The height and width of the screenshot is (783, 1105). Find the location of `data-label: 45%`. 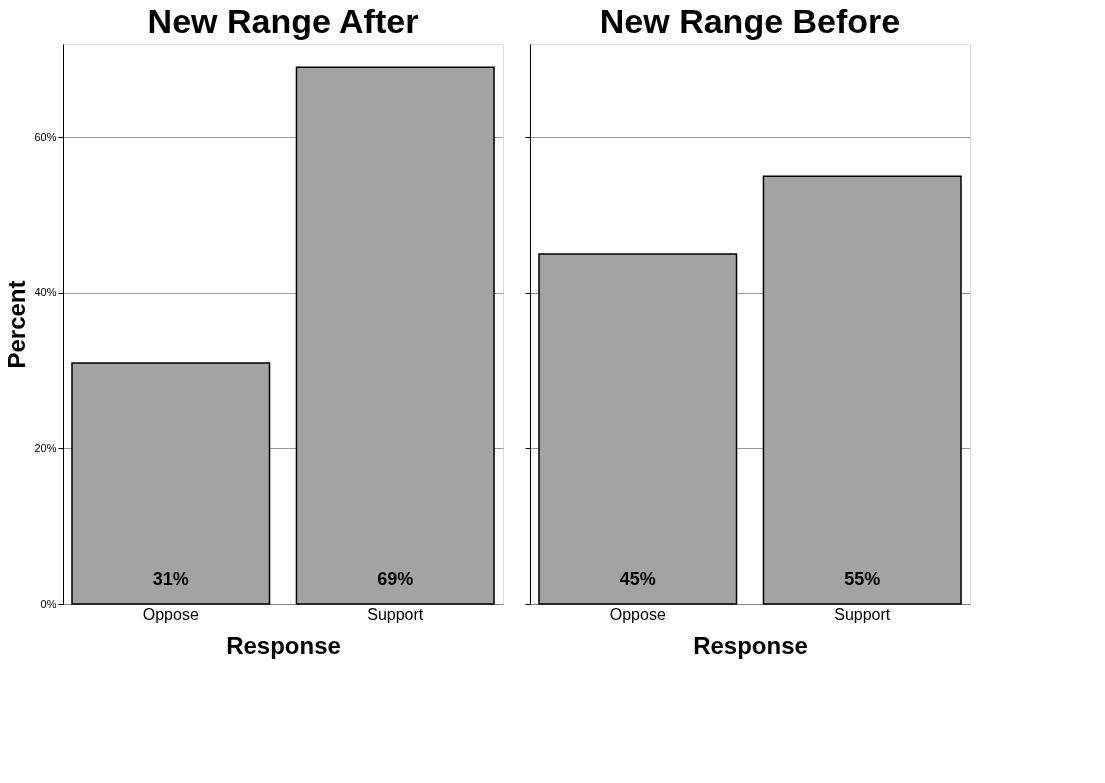

data-label: 45% is located at coordinates (637, 579).